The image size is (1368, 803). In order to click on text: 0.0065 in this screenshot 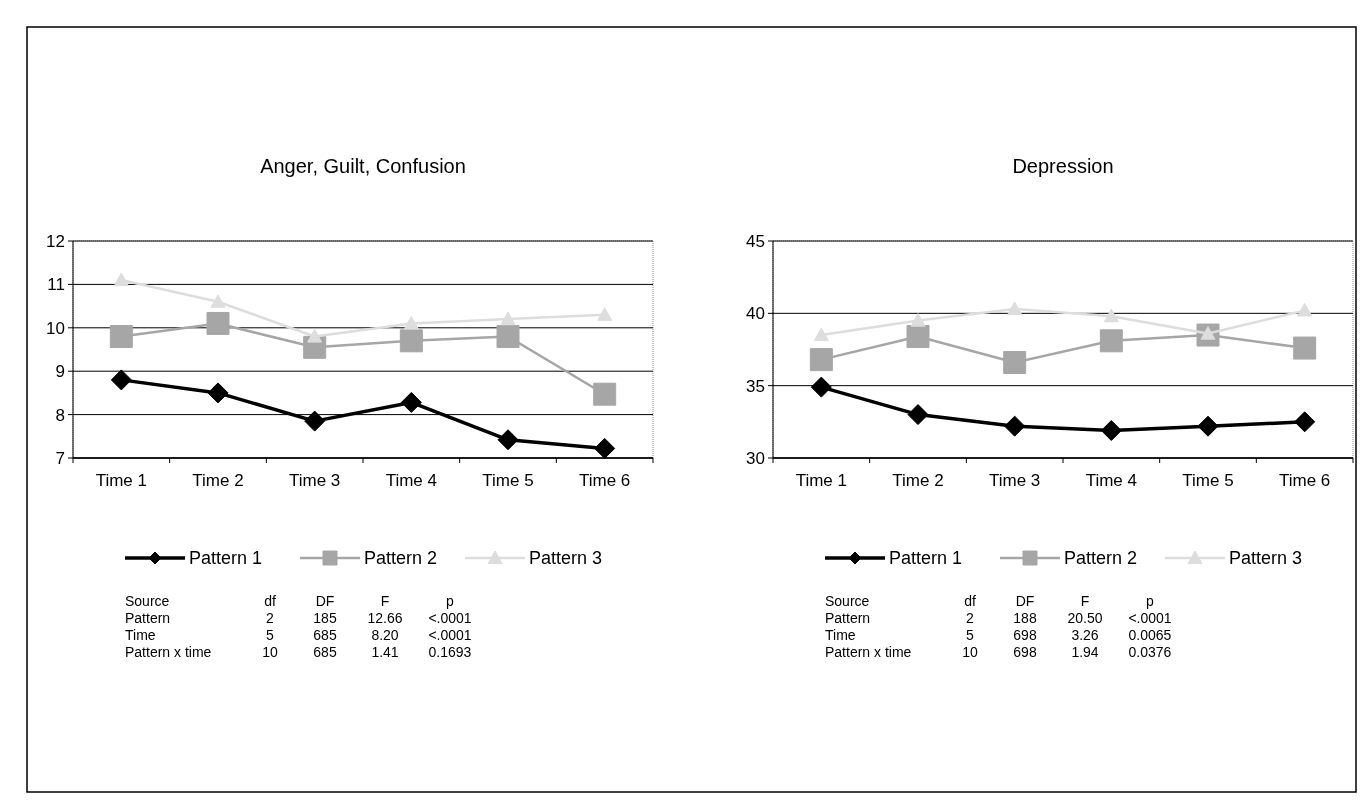, I will do `click(1150, 635)`.